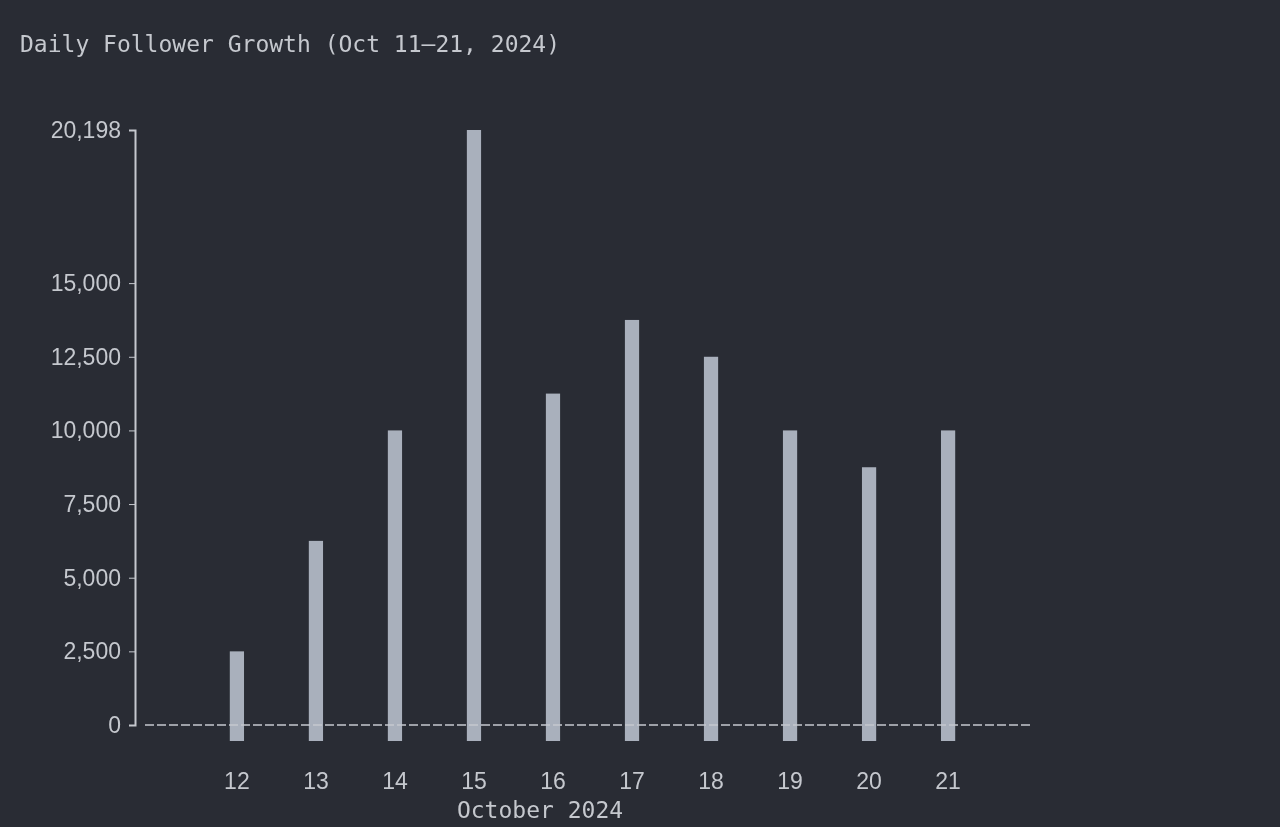 The width and height of the screenshot is (1280, 827). Describe the element at coordinates (290, 44) in the screenshot. I see `chart-title: Daily Follower Growth (Oct 11–21, 2024)` at that location.